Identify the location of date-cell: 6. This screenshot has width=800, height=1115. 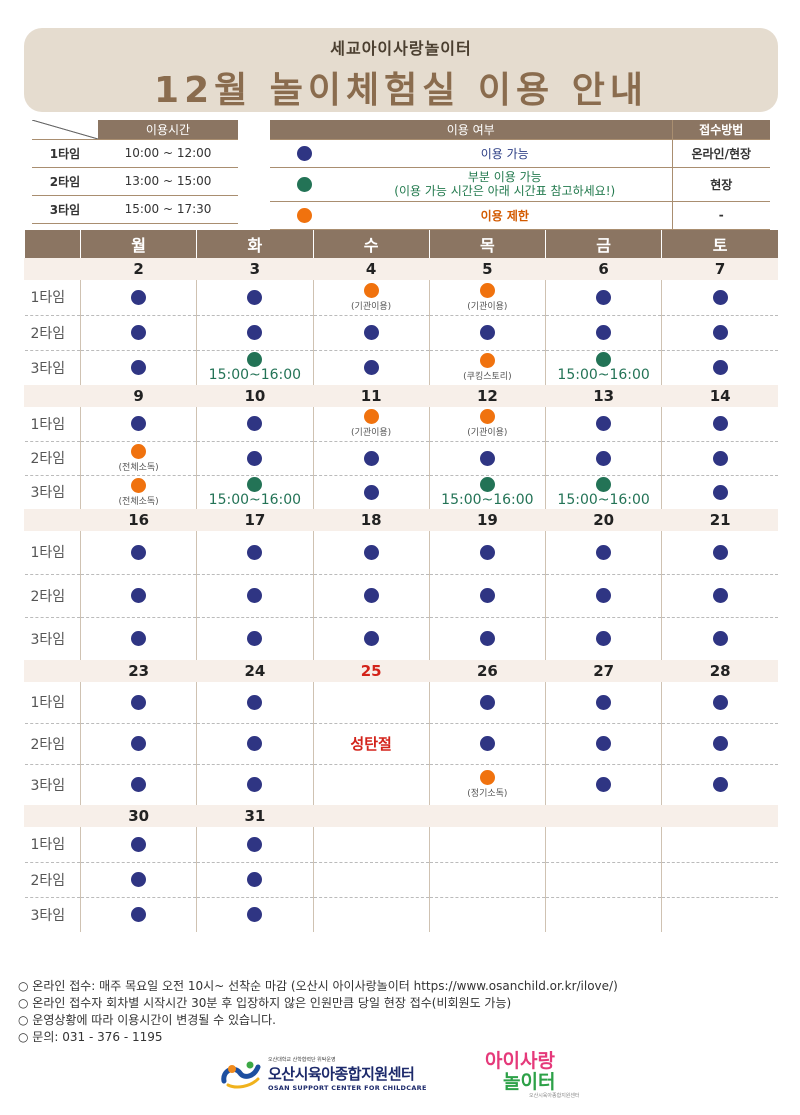
(603, 269).